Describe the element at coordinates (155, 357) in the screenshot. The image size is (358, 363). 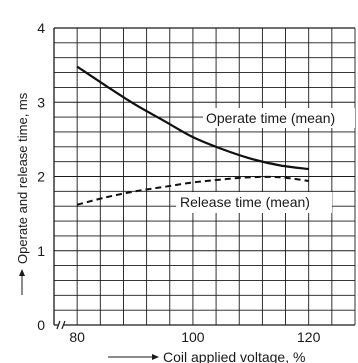
I see `x-axis-title-arrowhead` at that location.